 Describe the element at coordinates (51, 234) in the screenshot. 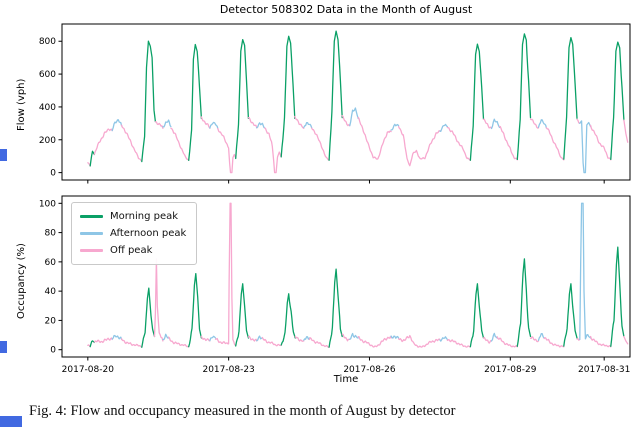

I see `y-tick-label: 80` at that location.